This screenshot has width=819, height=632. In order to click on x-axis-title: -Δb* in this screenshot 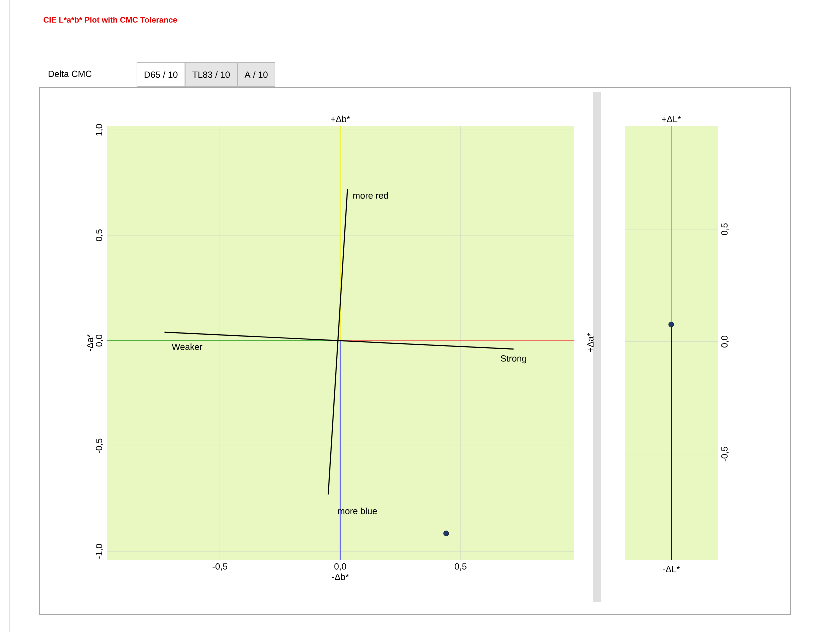, I will do `click(341, 577)`.